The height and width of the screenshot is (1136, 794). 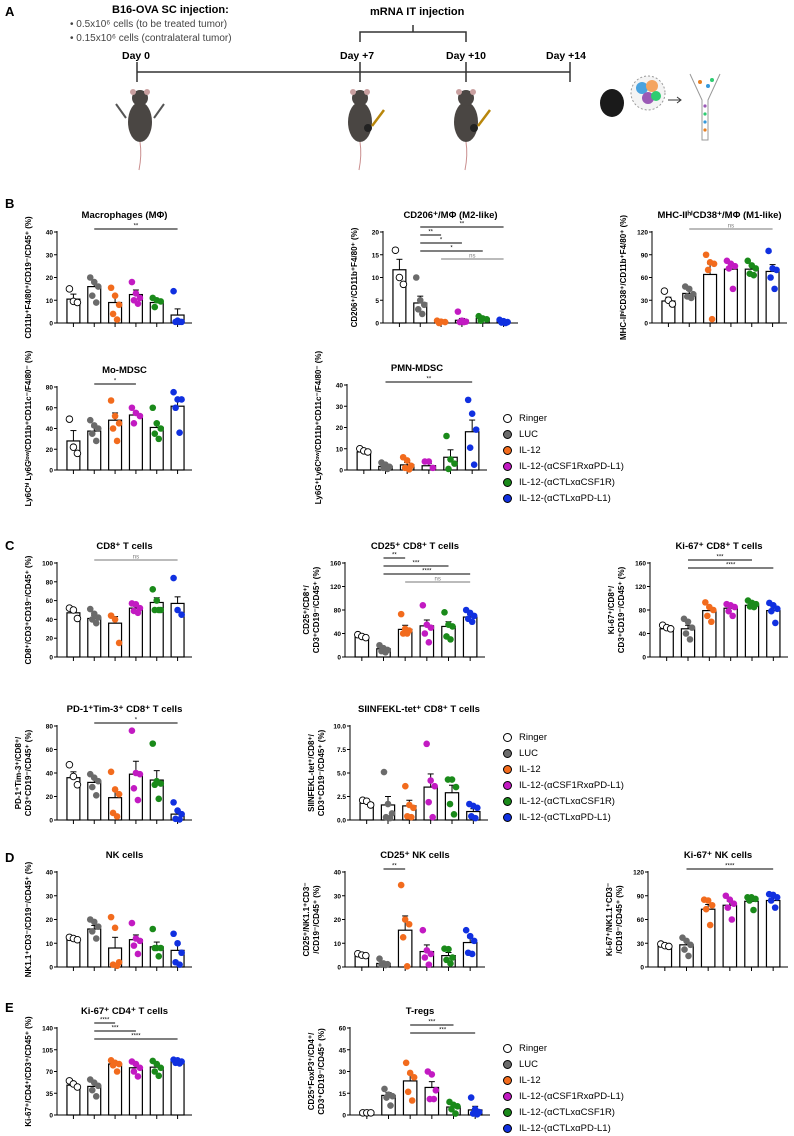 I want to click on y-tick-label: 30, so click(x=645, y=301).